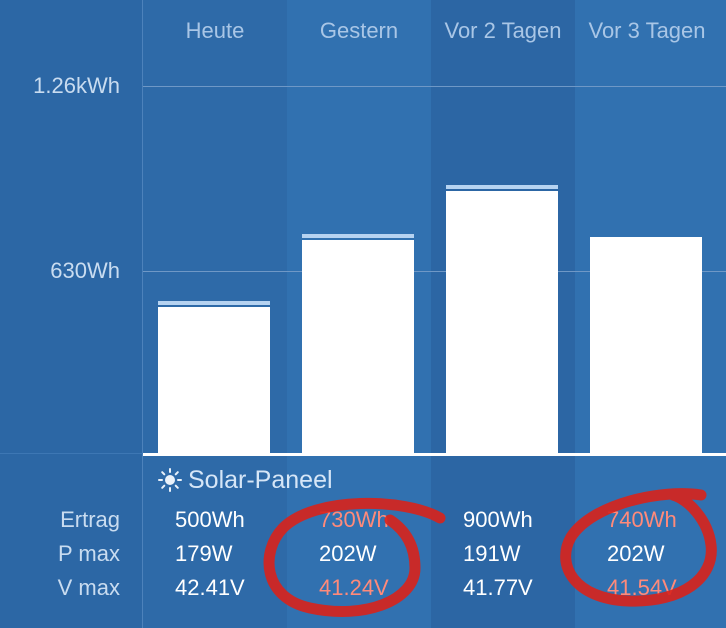 This screenshot has width=726, height=628. What do you see at coordinates (642, 519) in the screenshot?
I see `table-cell: 740Wh` at bounding box center [642, 519].